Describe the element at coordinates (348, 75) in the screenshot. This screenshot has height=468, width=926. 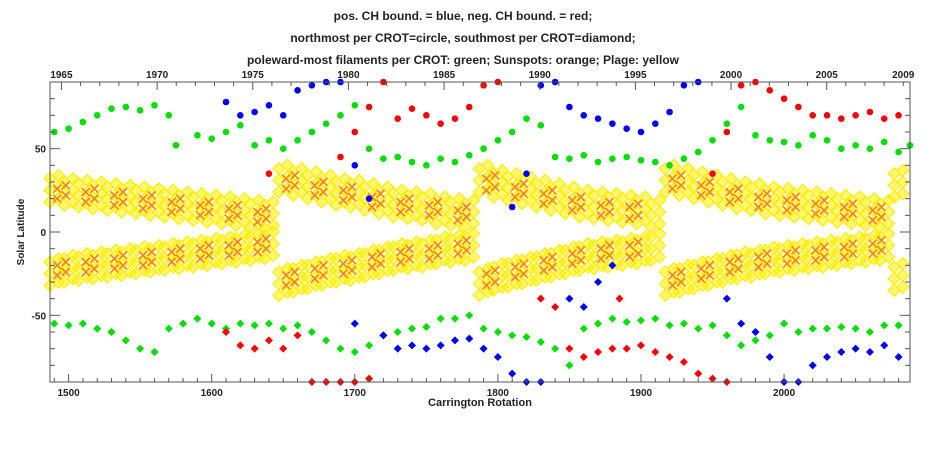
I see `top-year-label: 1980` at that location.